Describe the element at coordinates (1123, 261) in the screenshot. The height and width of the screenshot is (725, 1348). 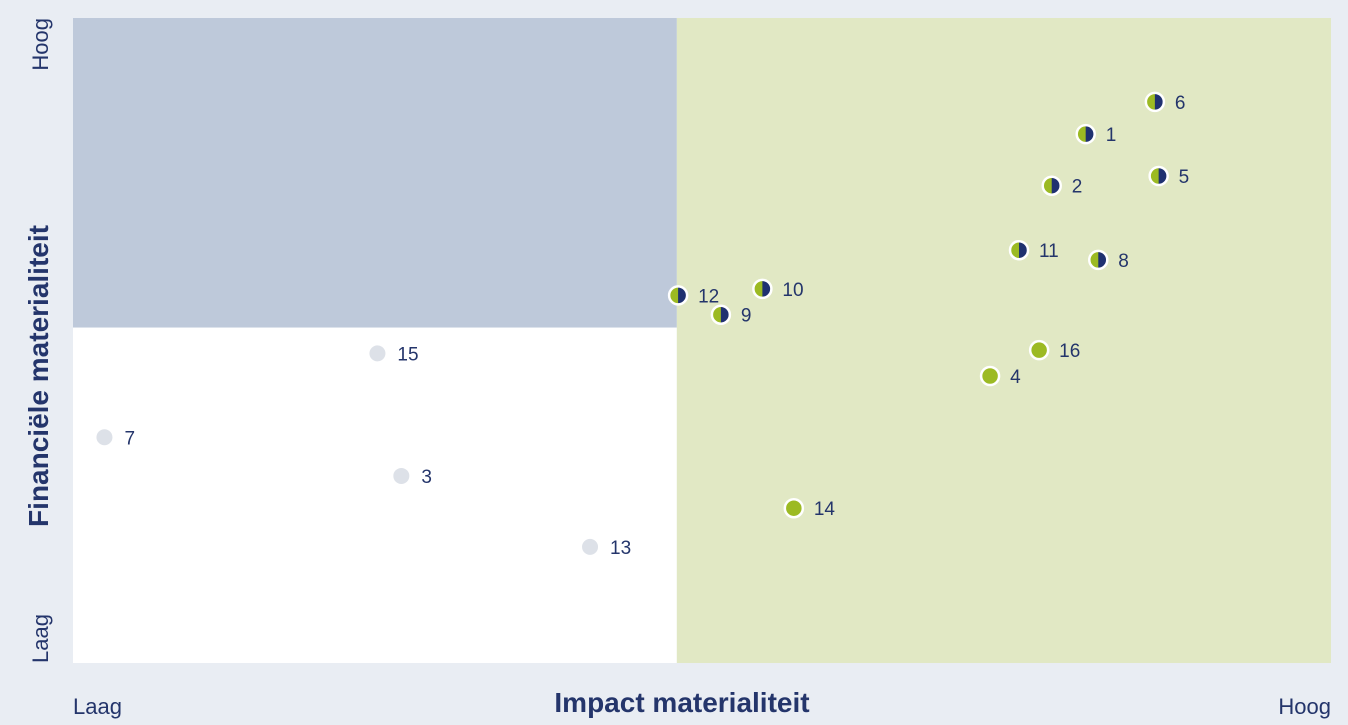
I see `point-label-8: 8` at that location.